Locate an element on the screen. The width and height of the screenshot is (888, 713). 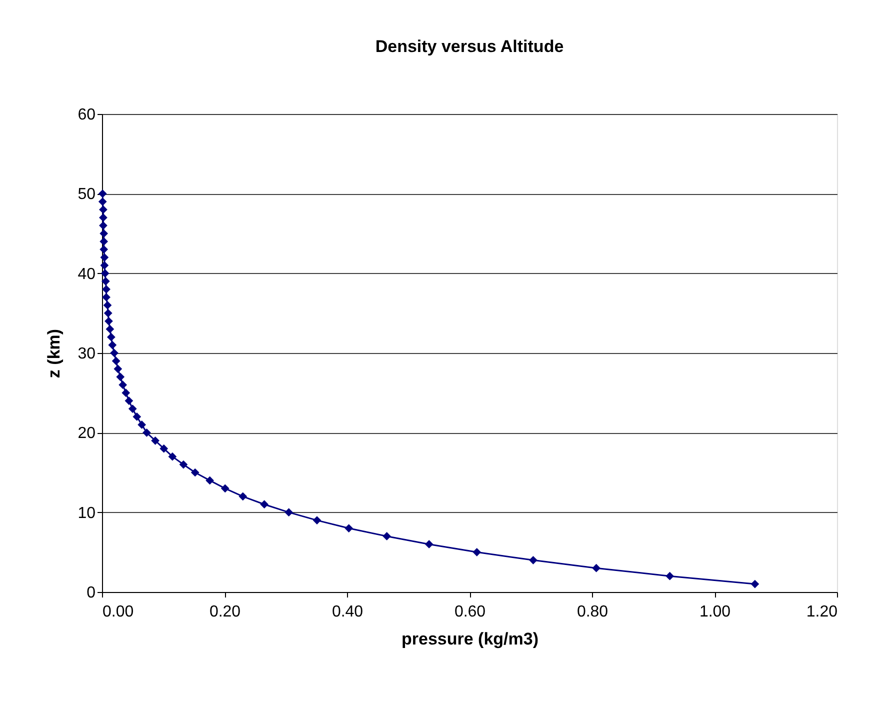
x-tick-label: 0.20 is located at coordinates (225, 612).